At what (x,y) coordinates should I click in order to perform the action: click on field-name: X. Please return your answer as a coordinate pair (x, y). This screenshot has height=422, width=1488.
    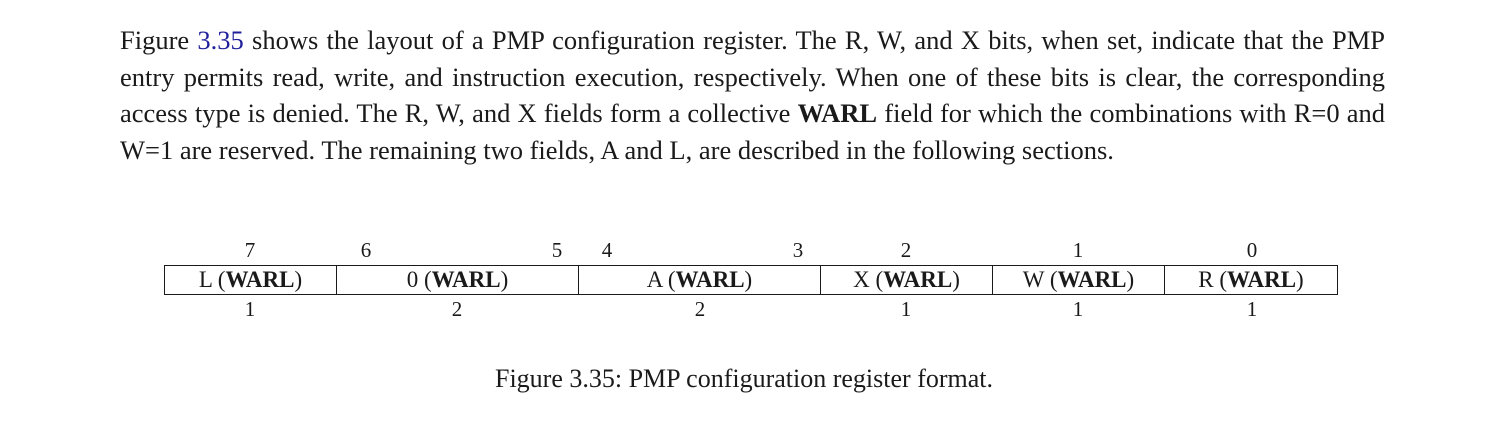
    Looking at the image, I should click on (861, 279).